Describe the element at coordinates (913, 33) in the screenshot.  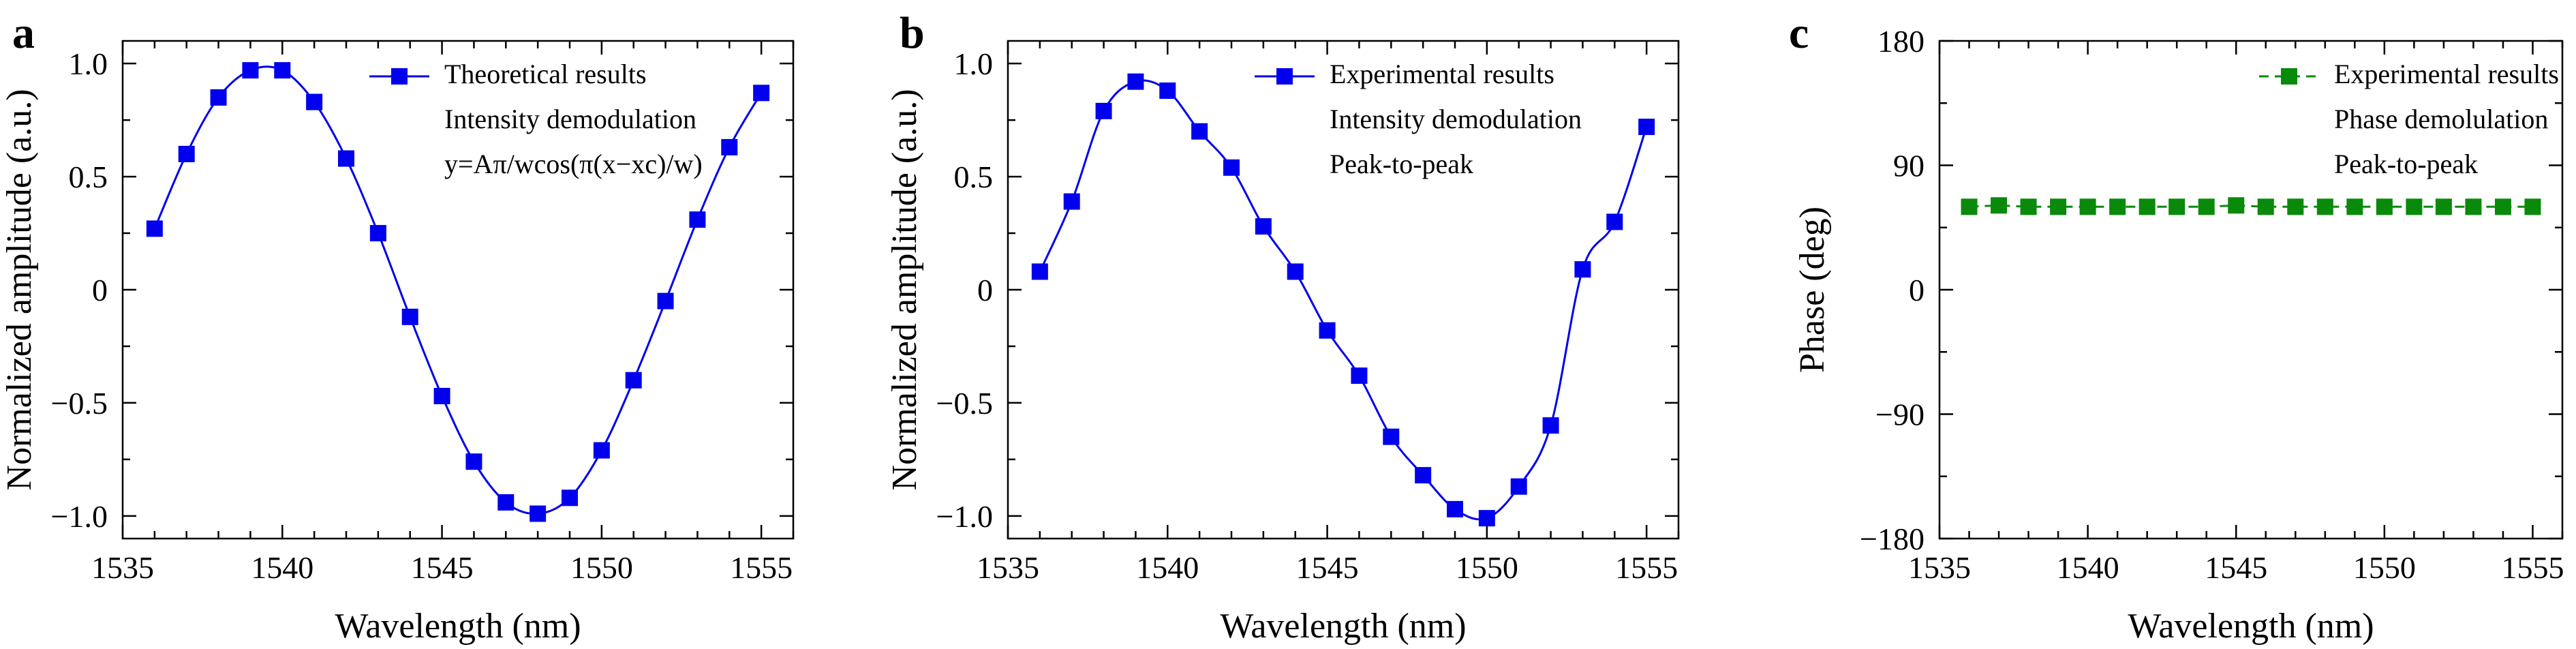
I see `panel-label: b` at that location.